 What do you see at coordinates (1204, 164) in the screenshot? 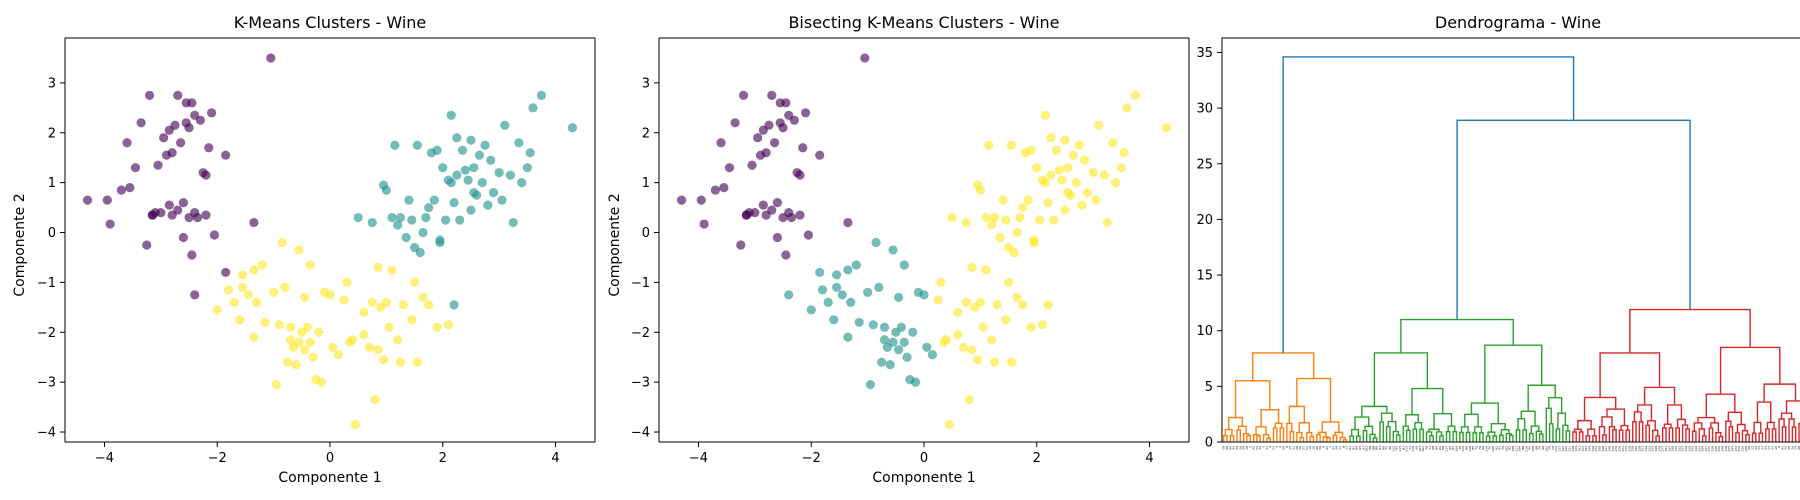
I see `y-tick-label: 25` at bounding box center [1204, 164].